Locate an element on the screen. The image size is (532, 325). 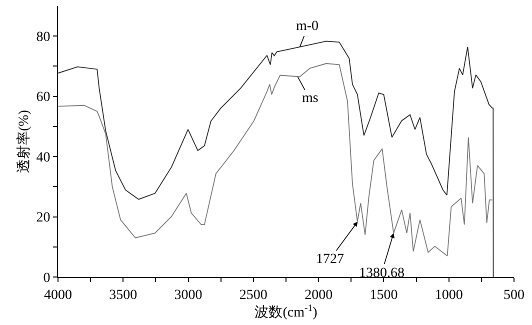
x-tick-label: 500 is located at coordinates (514, 295).